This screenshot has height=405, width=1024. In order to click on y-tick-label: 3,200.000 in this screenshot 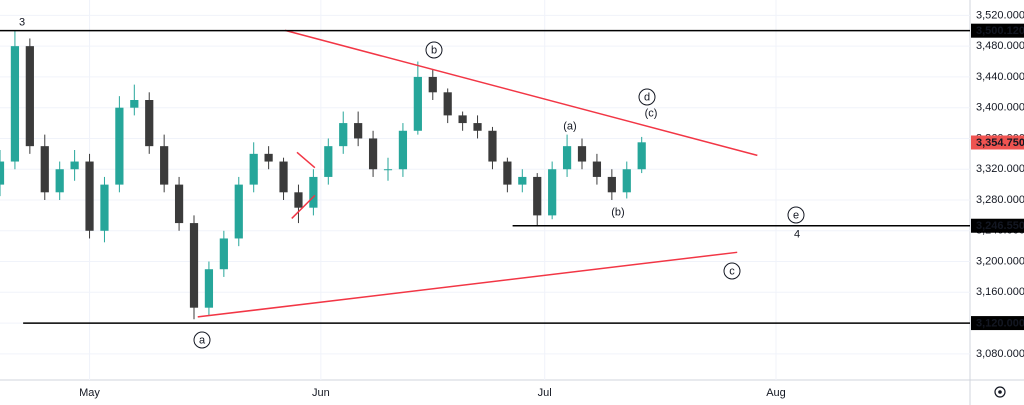, I will do `click(1000, 261)`.